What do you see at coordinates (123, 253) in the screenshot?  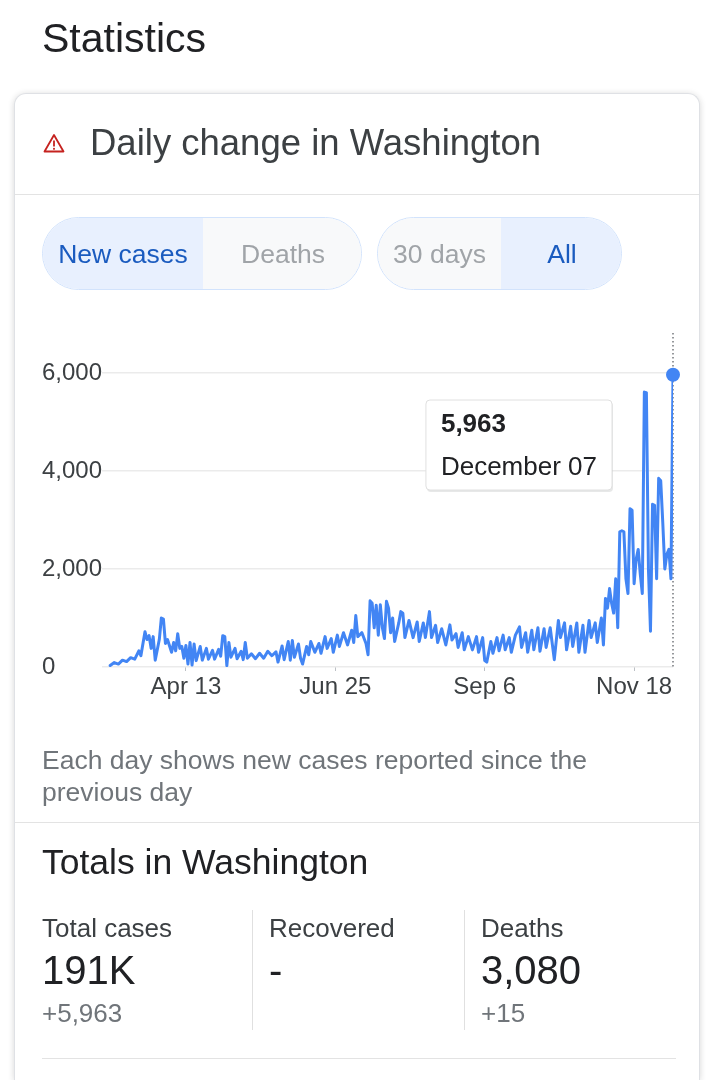 I see `toggle-option: New cases` at bounding box center [123, 253].